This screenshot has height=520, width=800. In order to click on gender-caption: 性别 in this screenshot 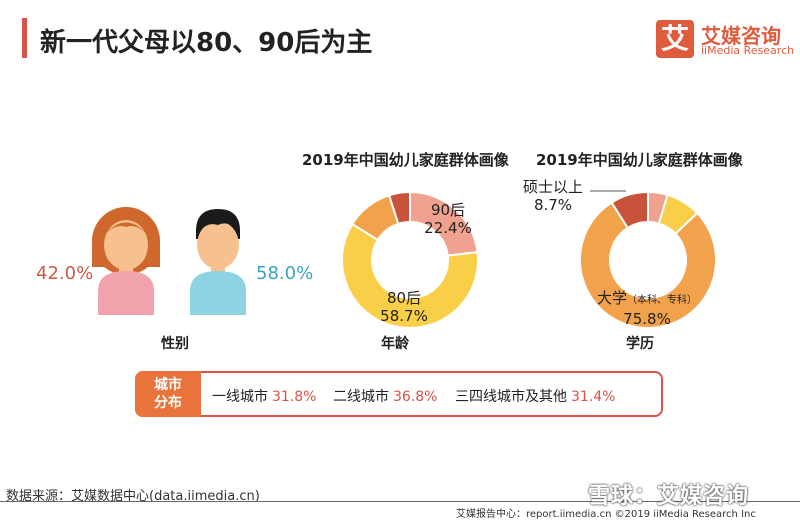, I will do `click(175, 344)`.